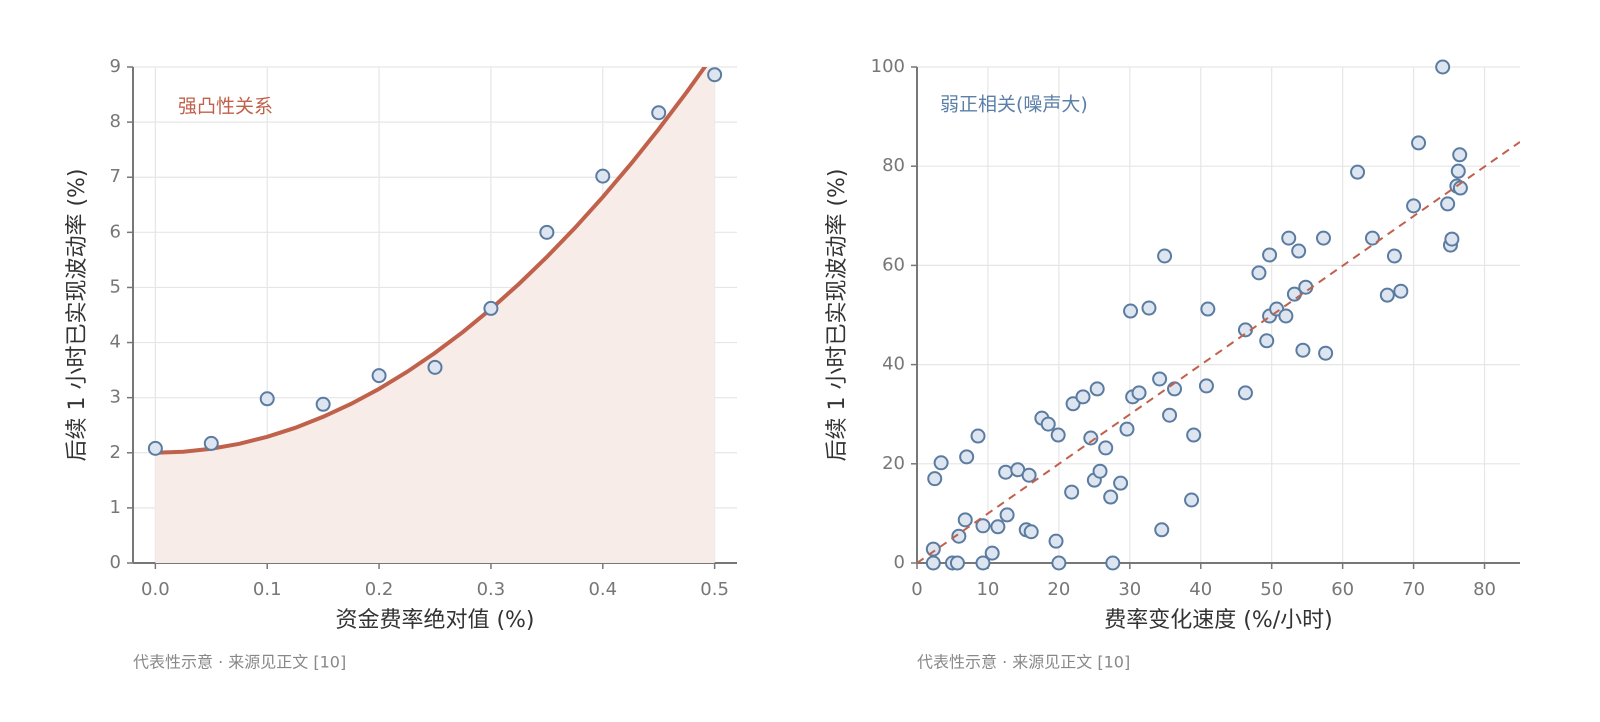  Describe the element at coordinates (893, 264) in the screenshot. I see `y-tick-label: 60` at that location.